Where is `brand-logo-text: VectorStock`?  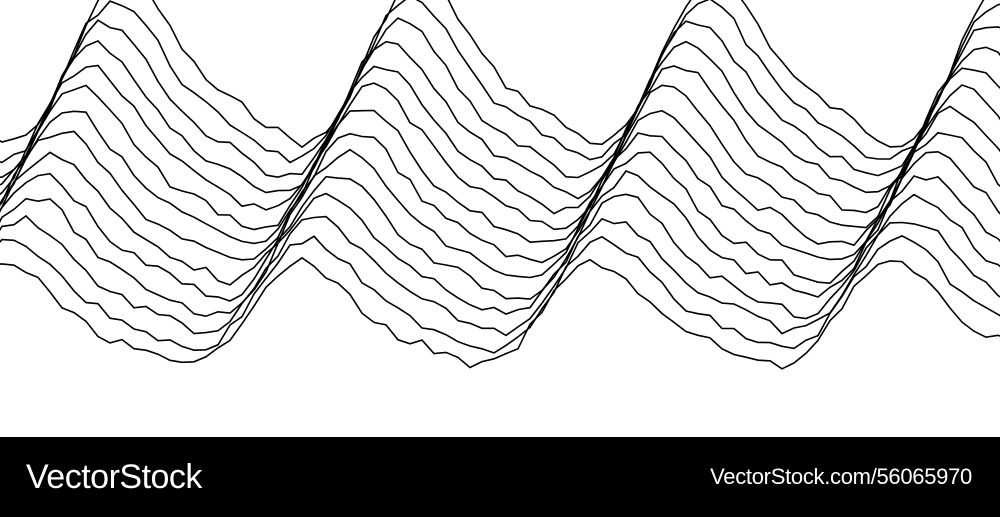
brand-logo-text: VectorStock is located at coordinates (114, 476).